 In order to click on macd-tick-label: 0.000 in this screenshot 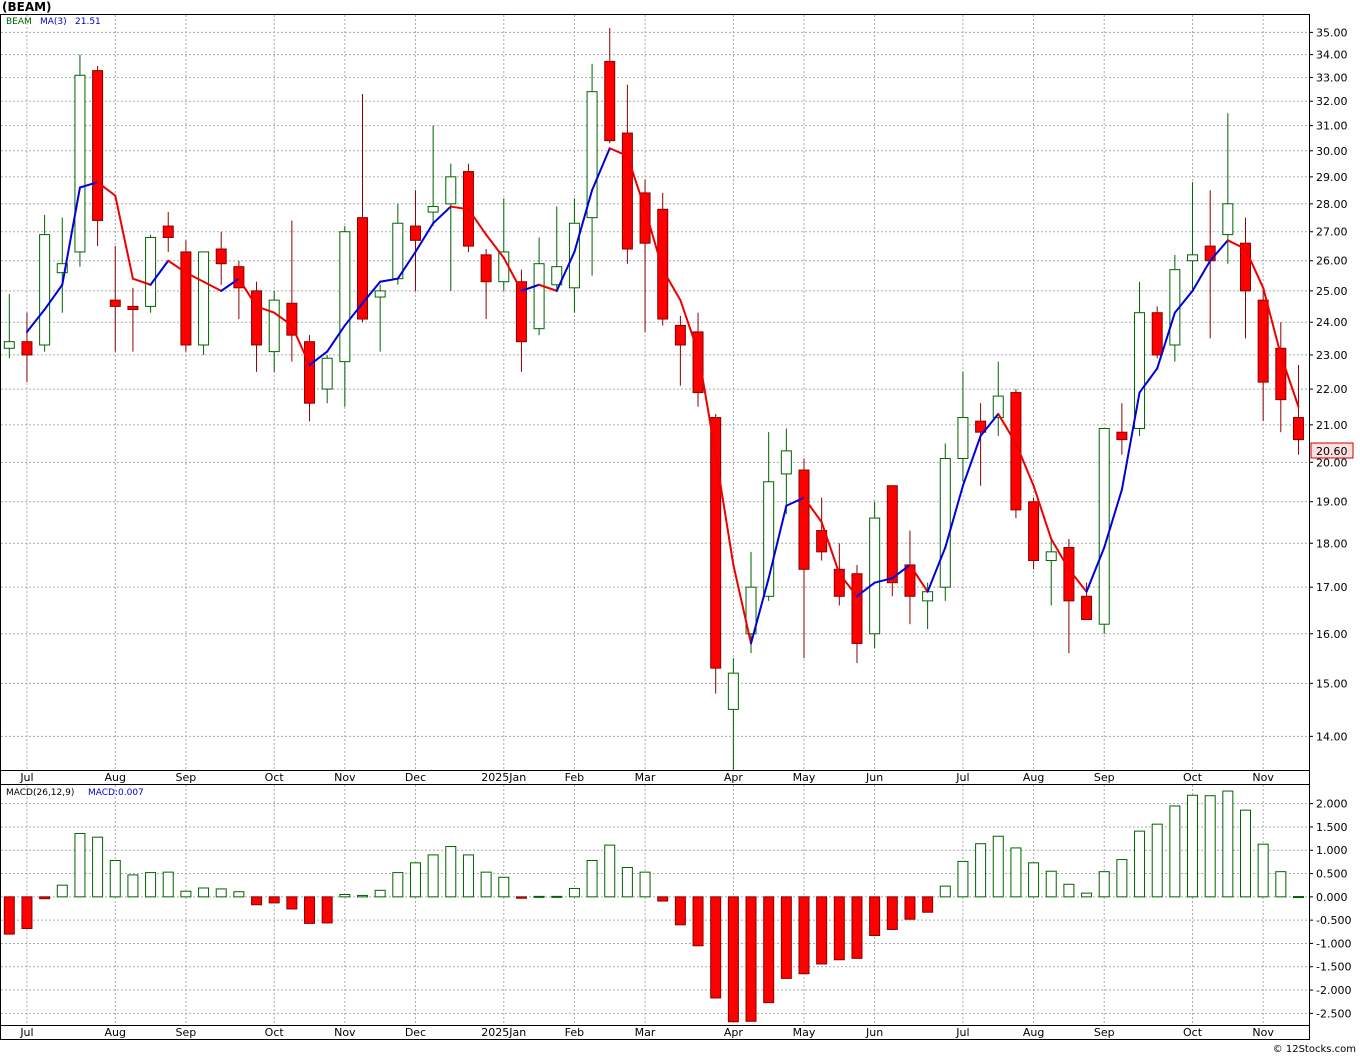, I will do `click(1332, 897)`.